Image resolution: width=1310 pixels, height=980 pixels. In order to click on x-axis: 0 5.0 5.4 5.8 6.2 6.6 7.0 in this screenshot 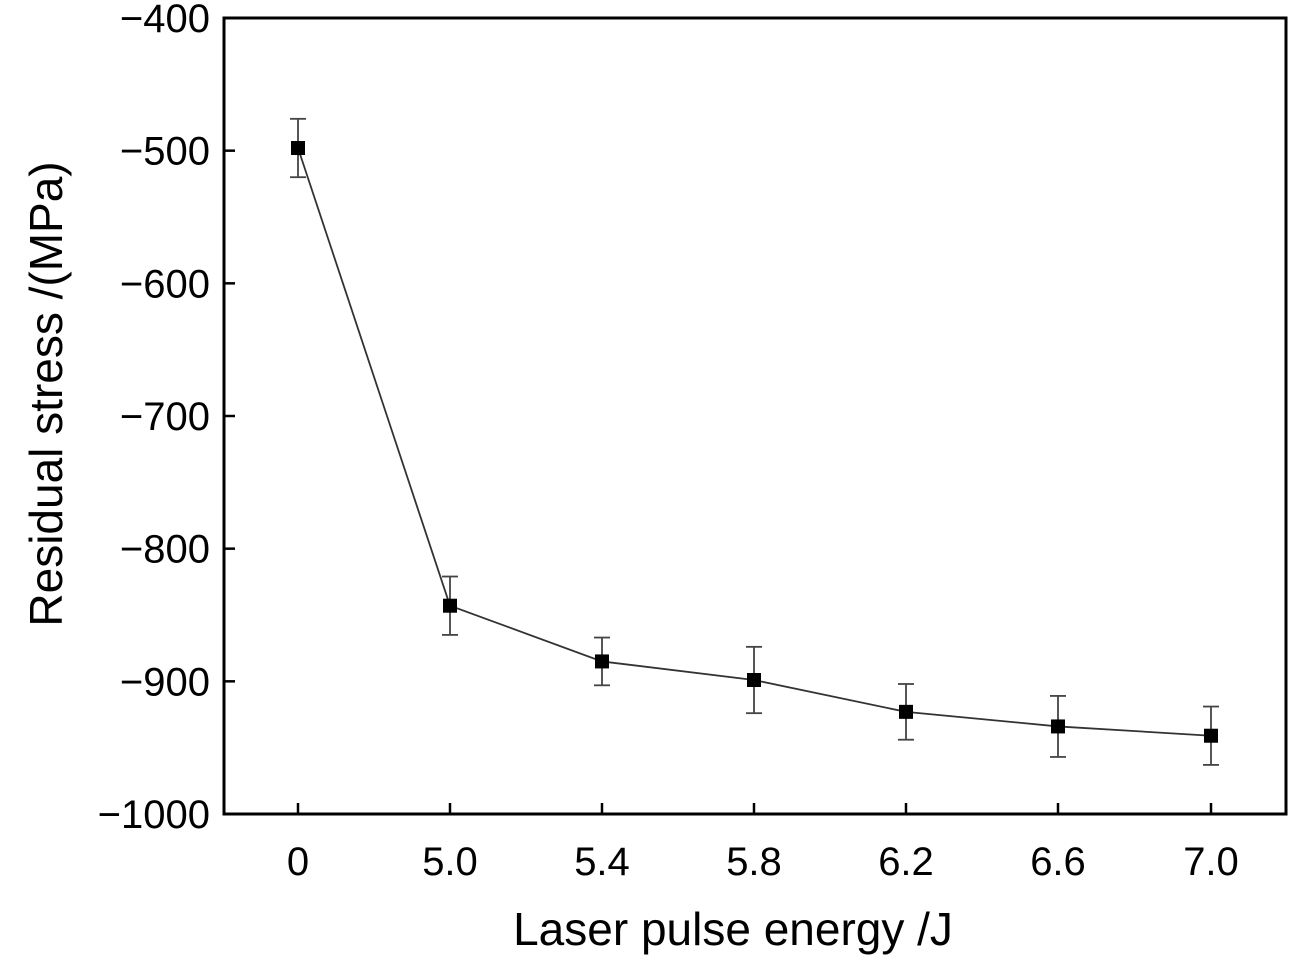, I will do `click(763, 843)`.